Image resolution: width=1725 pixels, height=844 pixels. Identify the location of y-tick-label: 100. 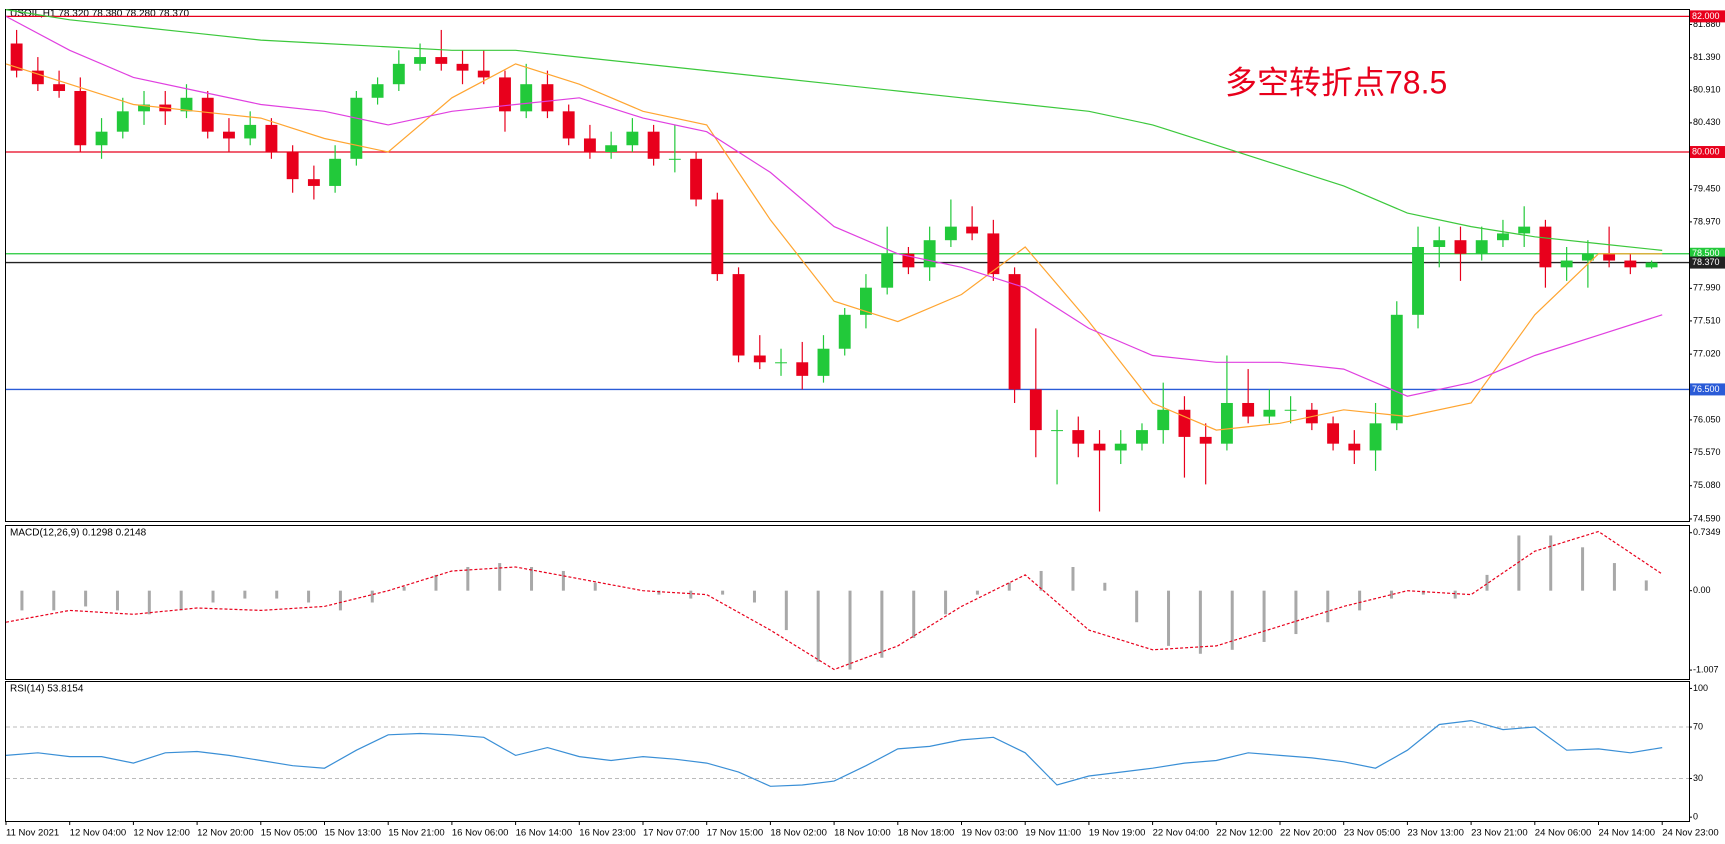
(1700, 688).